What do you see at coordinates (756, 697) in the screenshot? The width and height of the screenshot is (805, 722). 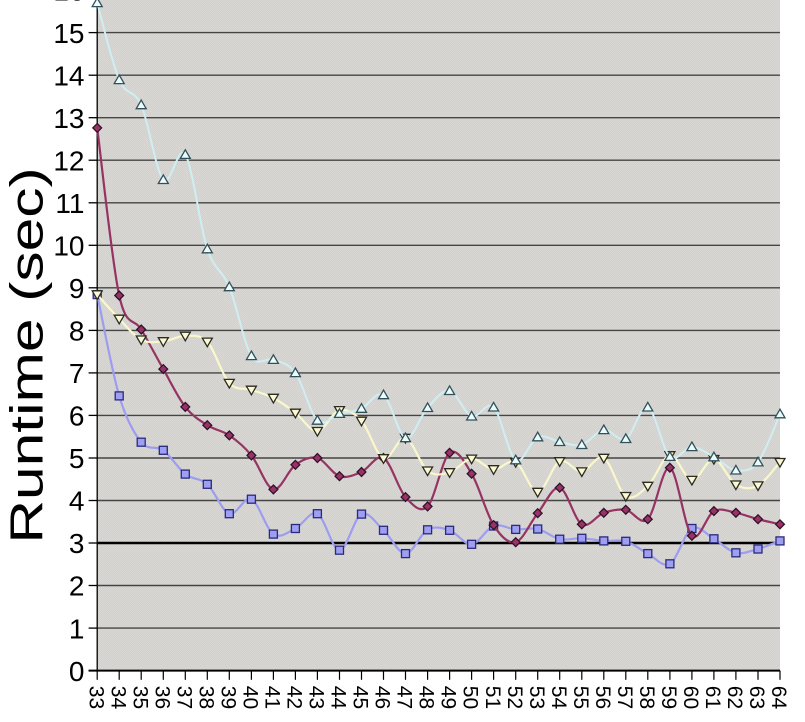 I see `svg-text: 63` at bounding box center [756, 697].